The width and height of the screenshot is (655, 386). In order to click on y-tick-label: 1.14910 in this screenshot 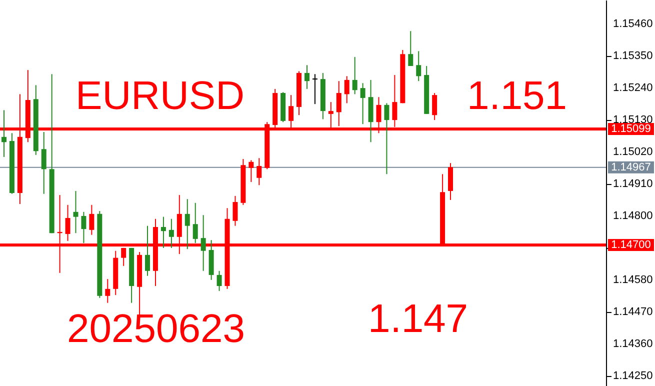, I will do `click(633, 184)`.